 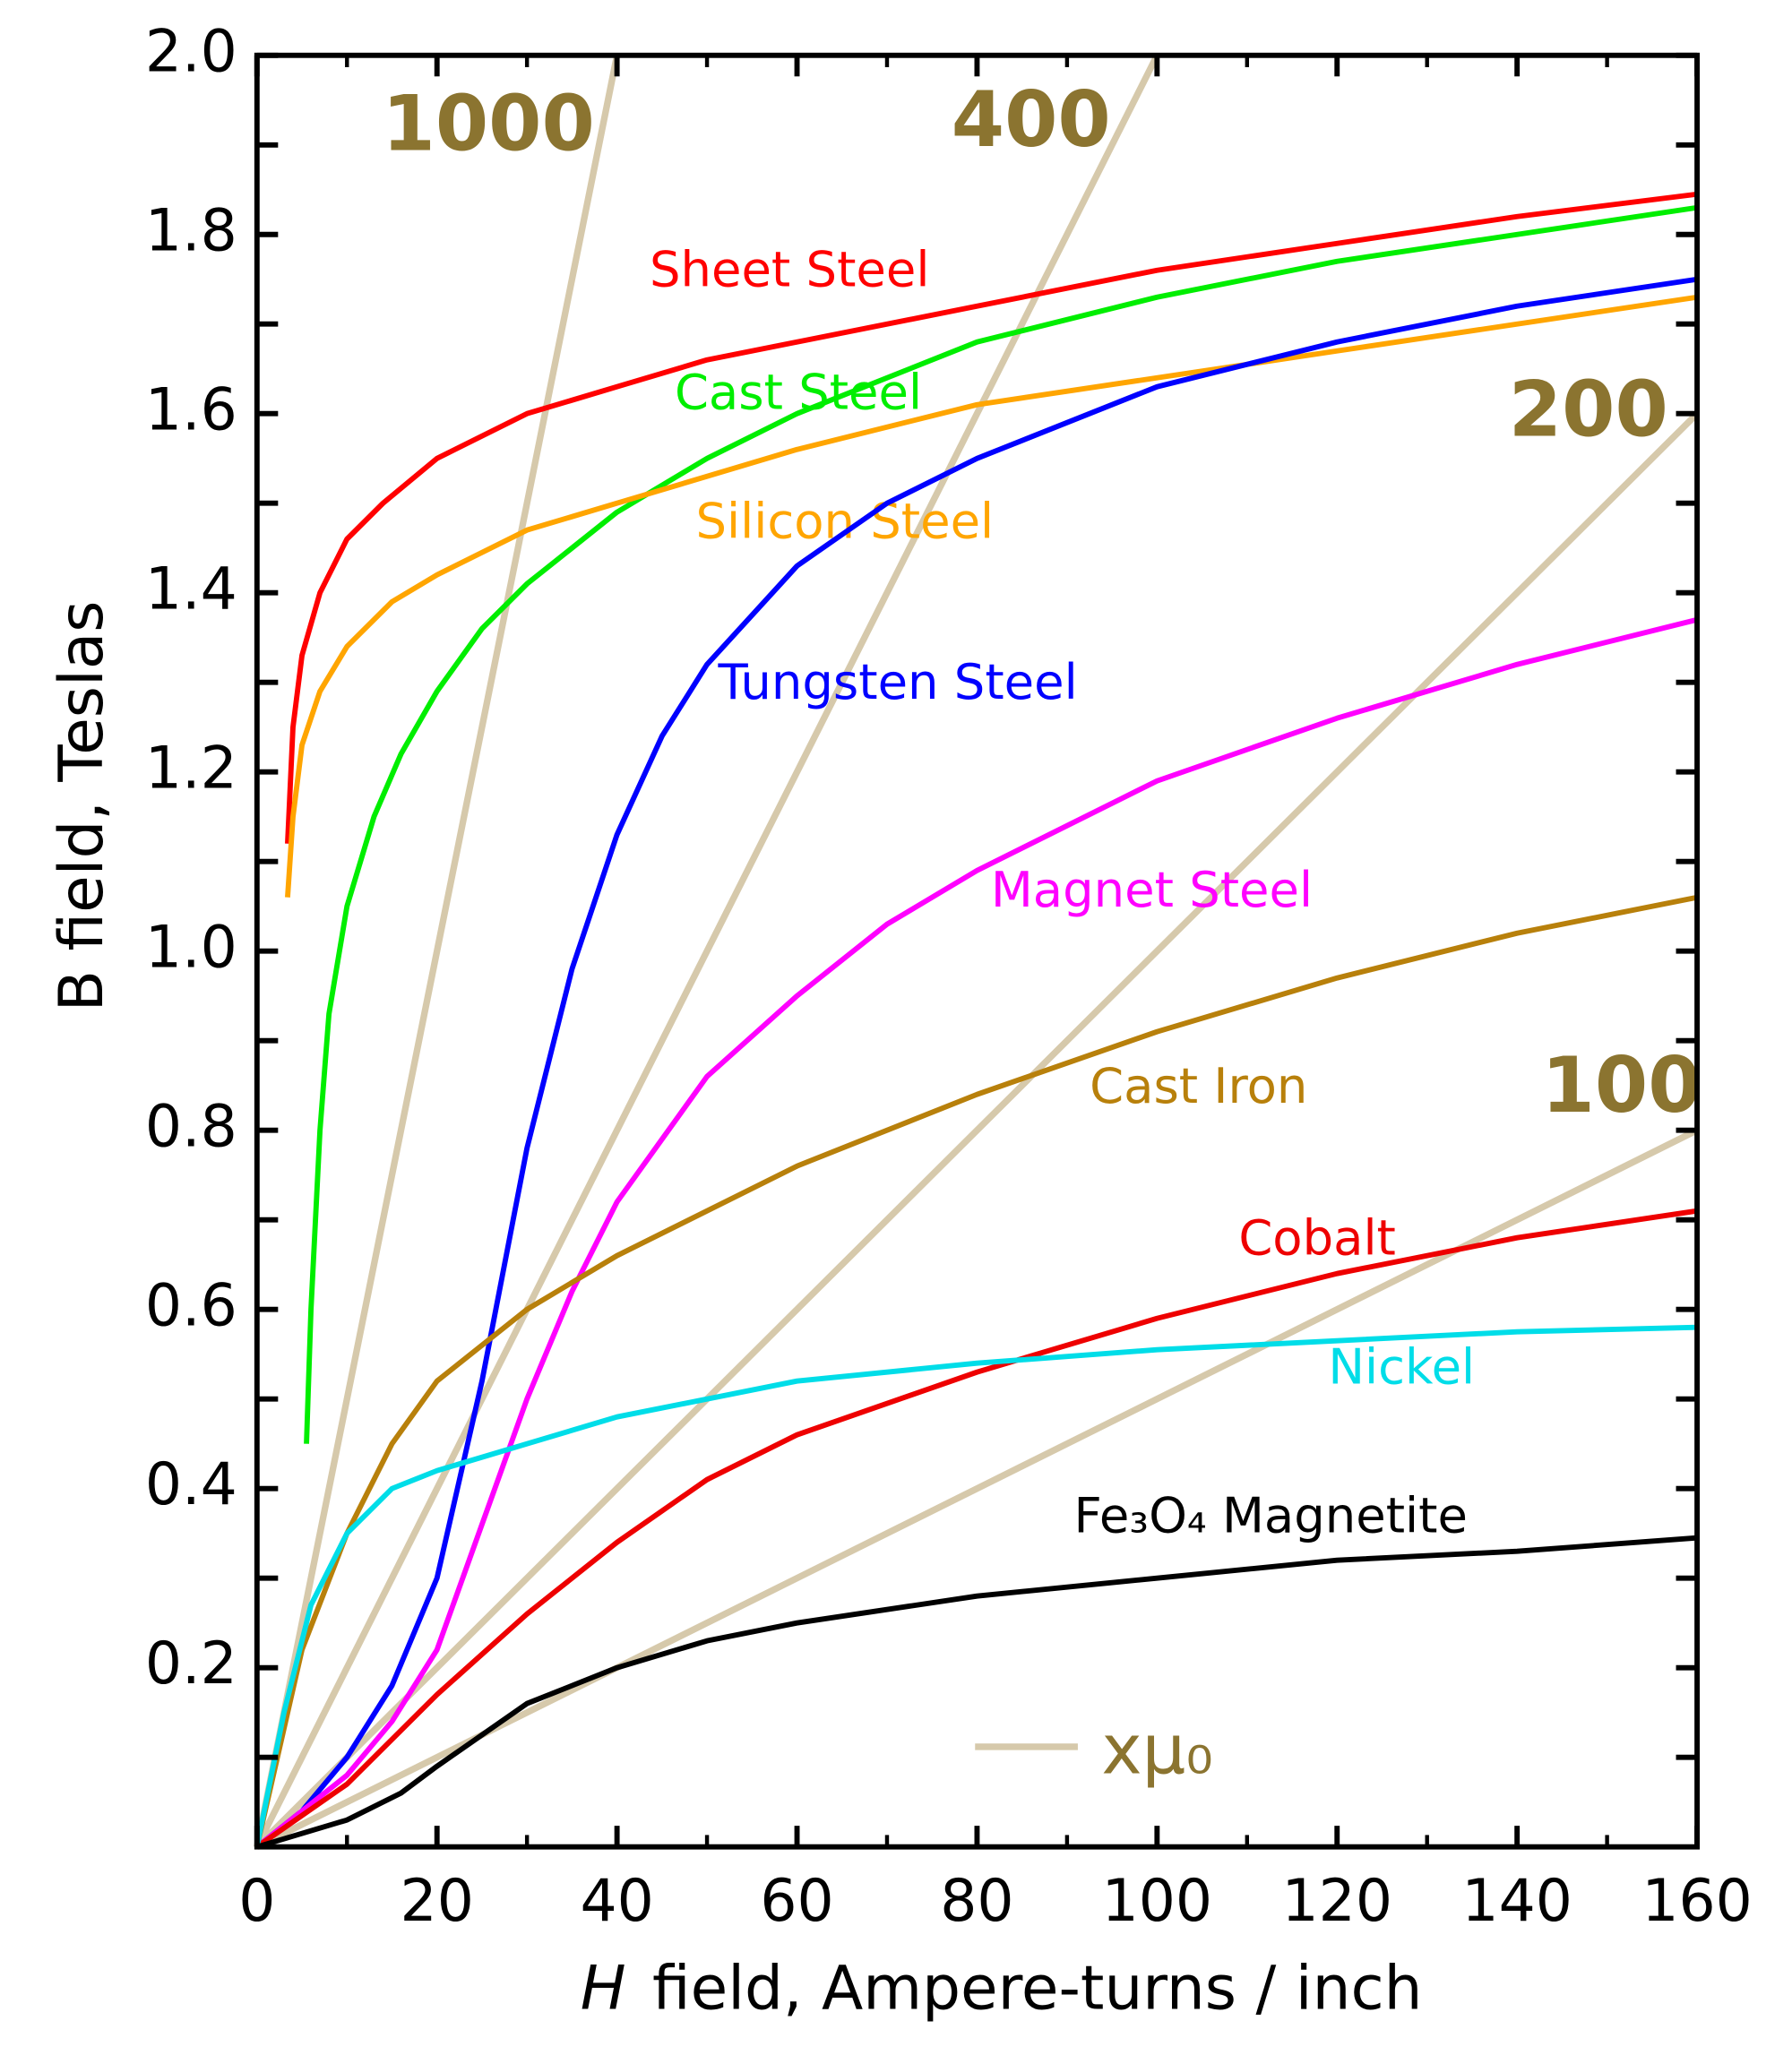 I want to click on permeability-label: 100, so click(x=1622, y=1087).